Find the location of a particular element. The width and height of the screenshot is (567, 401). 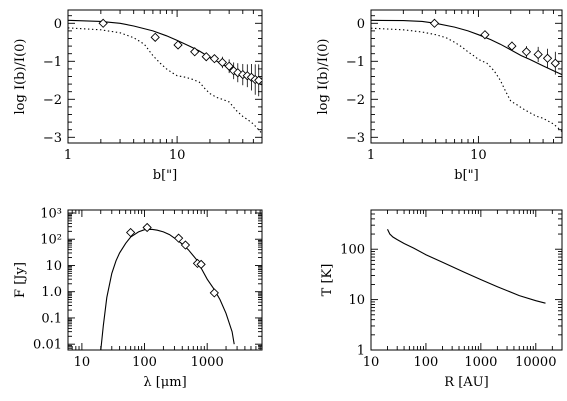

y-tick-label: 100 is located at coordinates (352, 250).